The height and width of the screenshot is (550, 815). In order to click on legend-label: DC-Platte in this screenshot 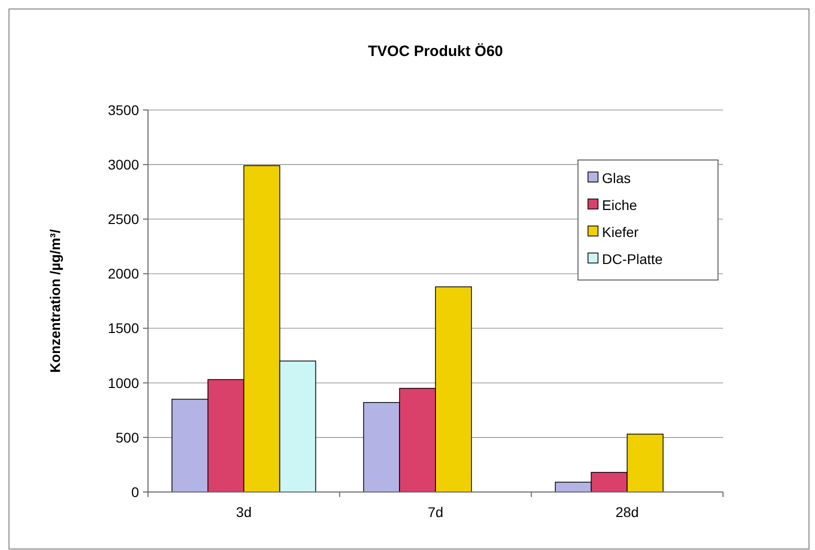, I will do `click(632, 258)`.